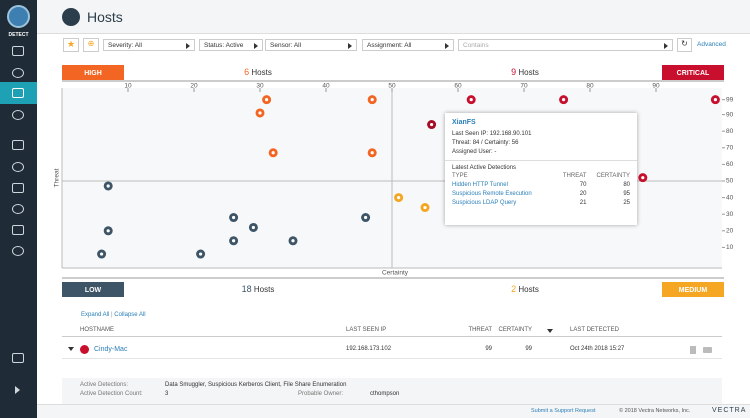 Image resolution: width=750 pixels, height=418 pixels. What do you see at coordinates (95, 315) in the screenshot?
I see `expand-all: Expand All` at bounding box center [95, 315].